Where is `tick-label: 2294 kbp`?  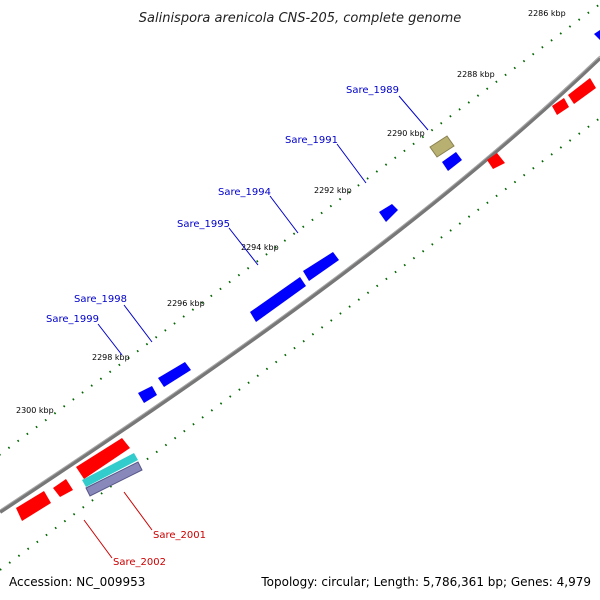
tick-label: 2294 kbp is located at coordinates (260, 247).